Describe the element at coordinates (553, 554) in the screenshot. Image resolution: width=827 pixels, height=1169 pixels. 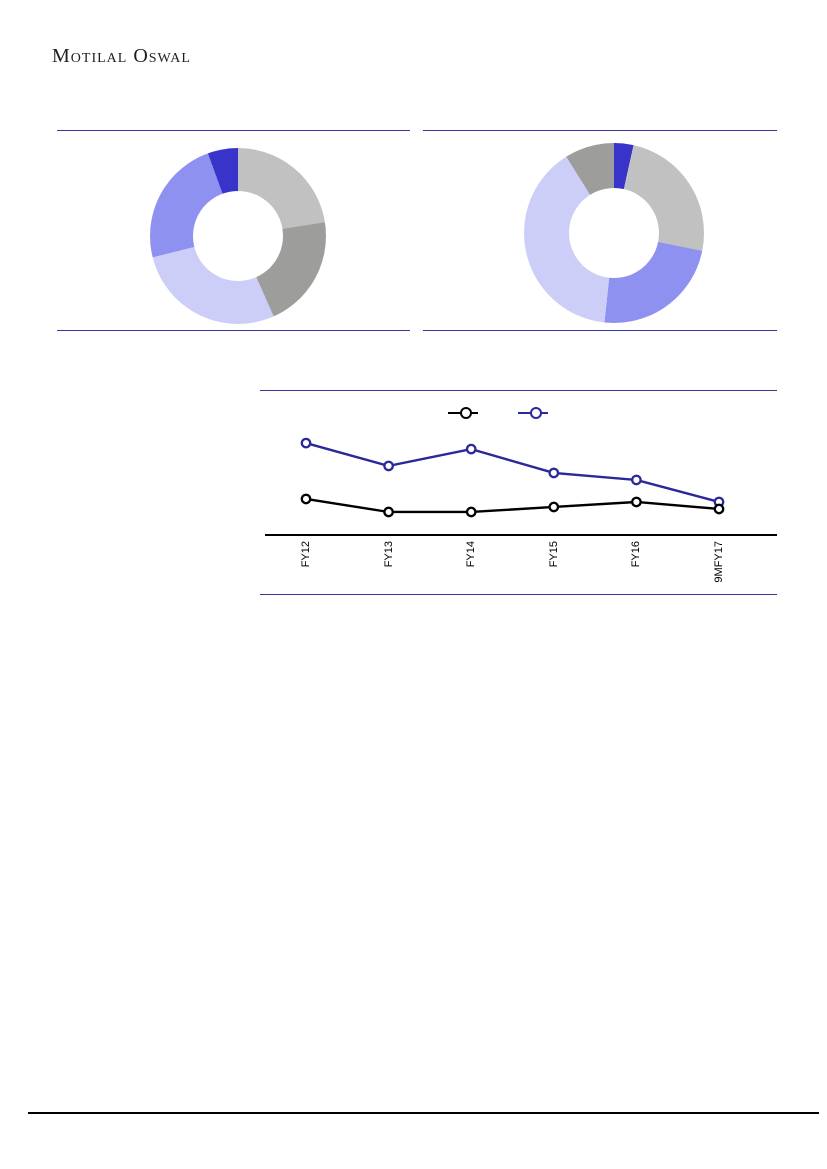
I see `x-axis-tick-label: FY15` at that location.